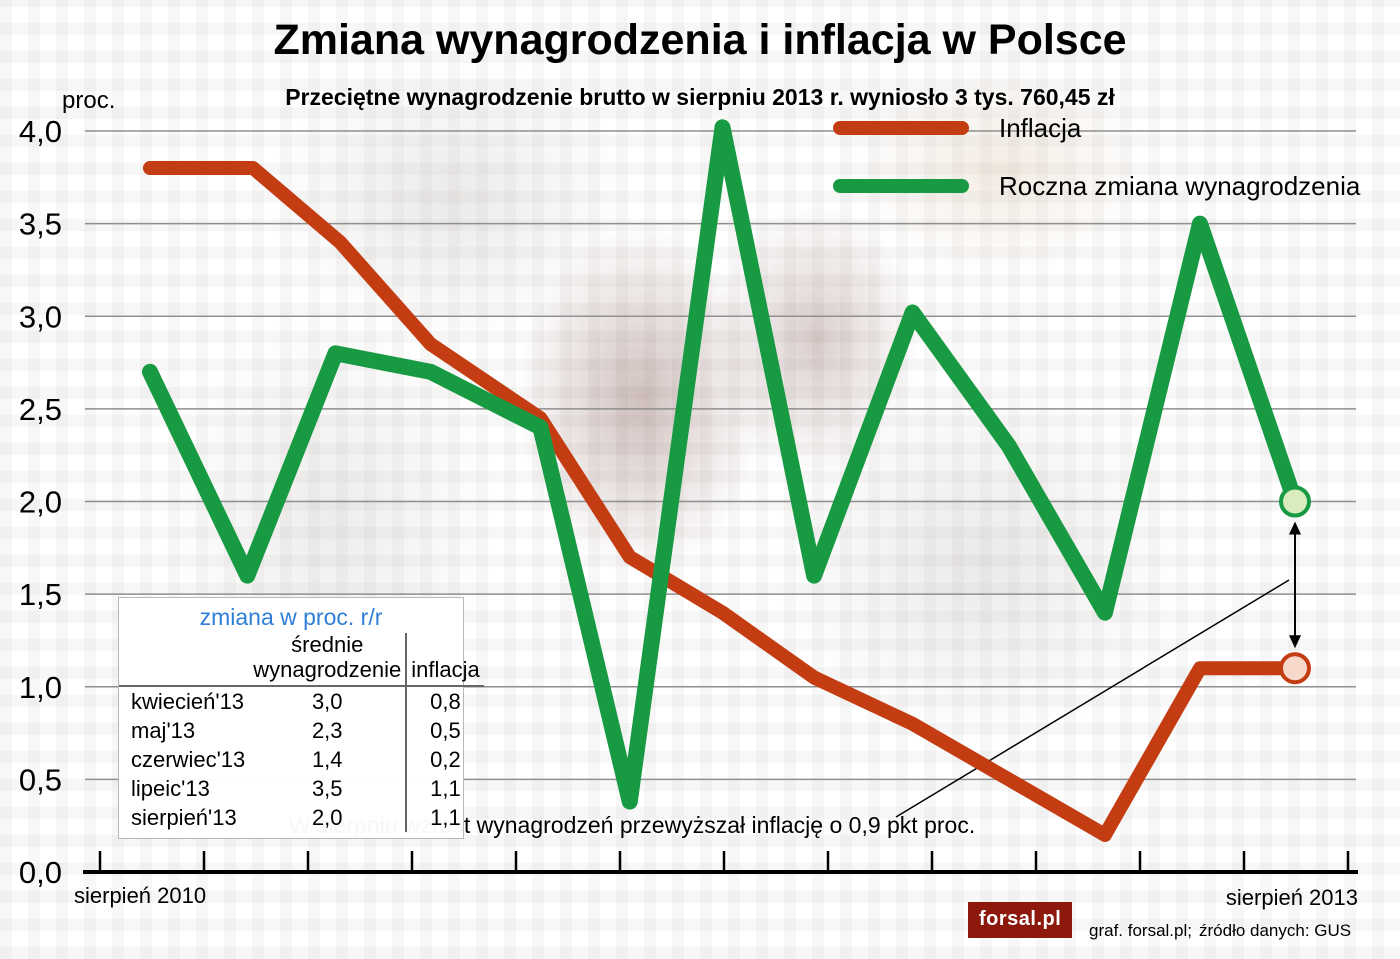 The image size is (1400, 959). Describe the element at coordinates (1295, 642) in the screenshot. I see `gap-arrow-head-down` at that location.